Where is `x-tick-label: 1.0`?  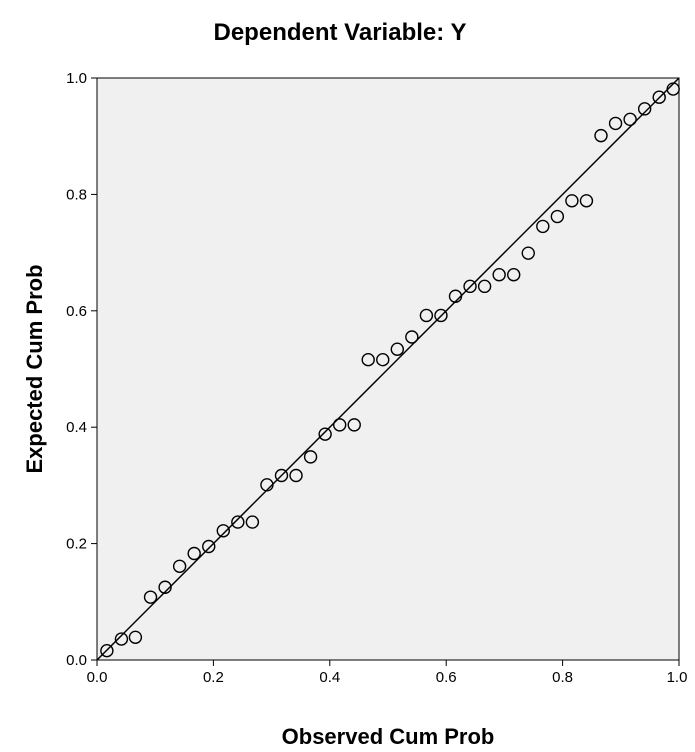
x-tick-label: 1.0 is located at coordinates (677, 677).